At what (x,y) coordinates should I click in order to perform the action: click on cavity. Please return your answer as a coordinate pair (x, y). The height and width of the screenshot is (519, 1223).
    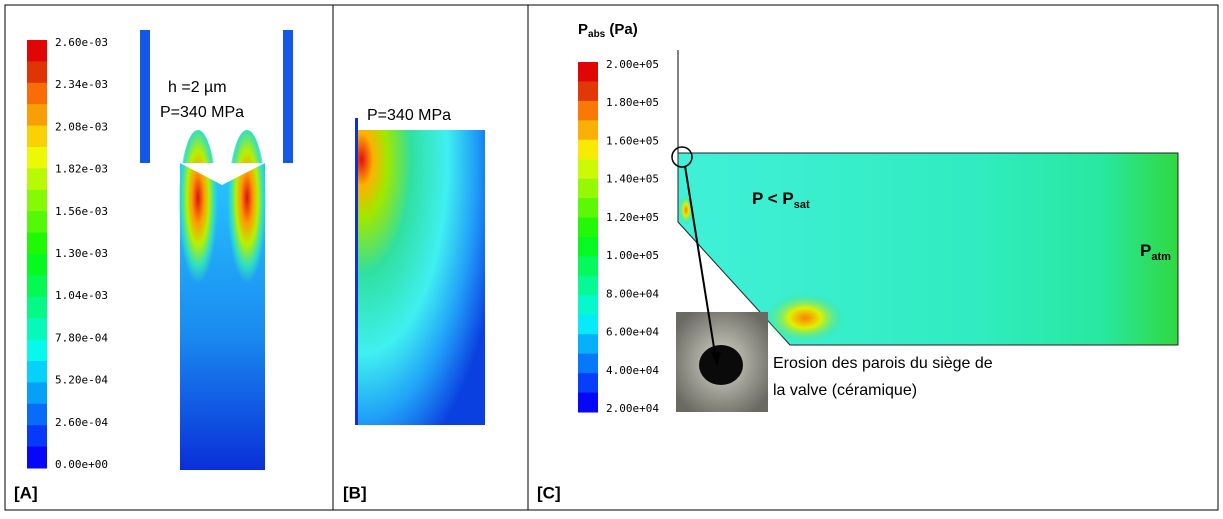
    Looking at the image, I should click on (216, 96).